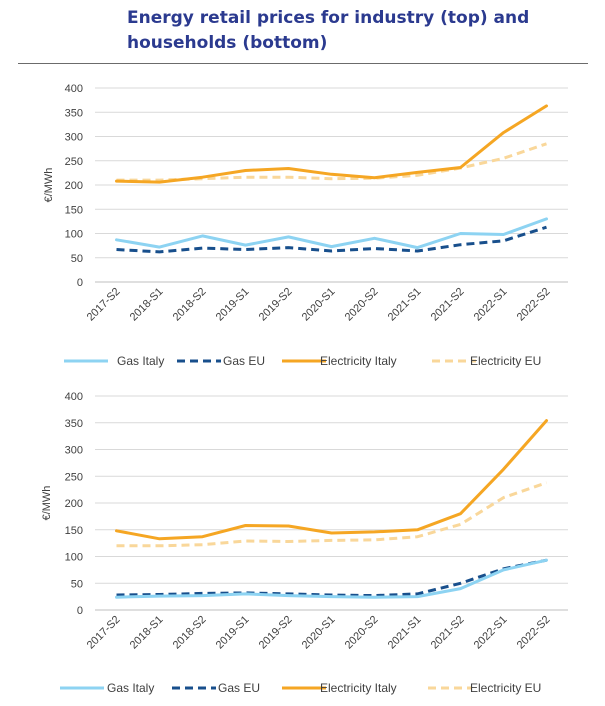  I want to click on series-line-gas-italy, so click(331, 578).